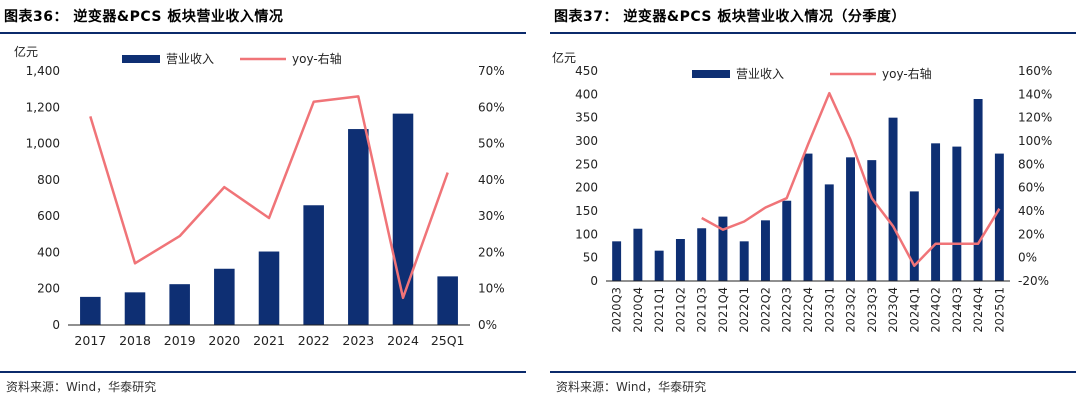 The height and width of the screenshot is (406, 1080). What do you see at coordinates (829, 310) in the screenshot?
I see `x-tick-label: 2023Q1` at bounding box center [829, 310].